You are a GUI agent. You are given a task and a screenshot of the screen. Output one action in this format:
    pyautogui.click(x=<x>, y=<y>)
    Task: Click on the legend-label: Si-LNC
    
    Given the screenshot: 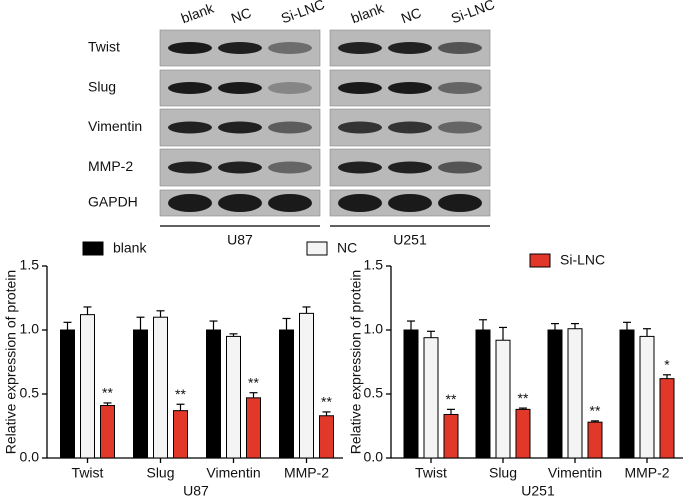 What is the action you would take?
    pyautogui.click(x=582, y=260)
    